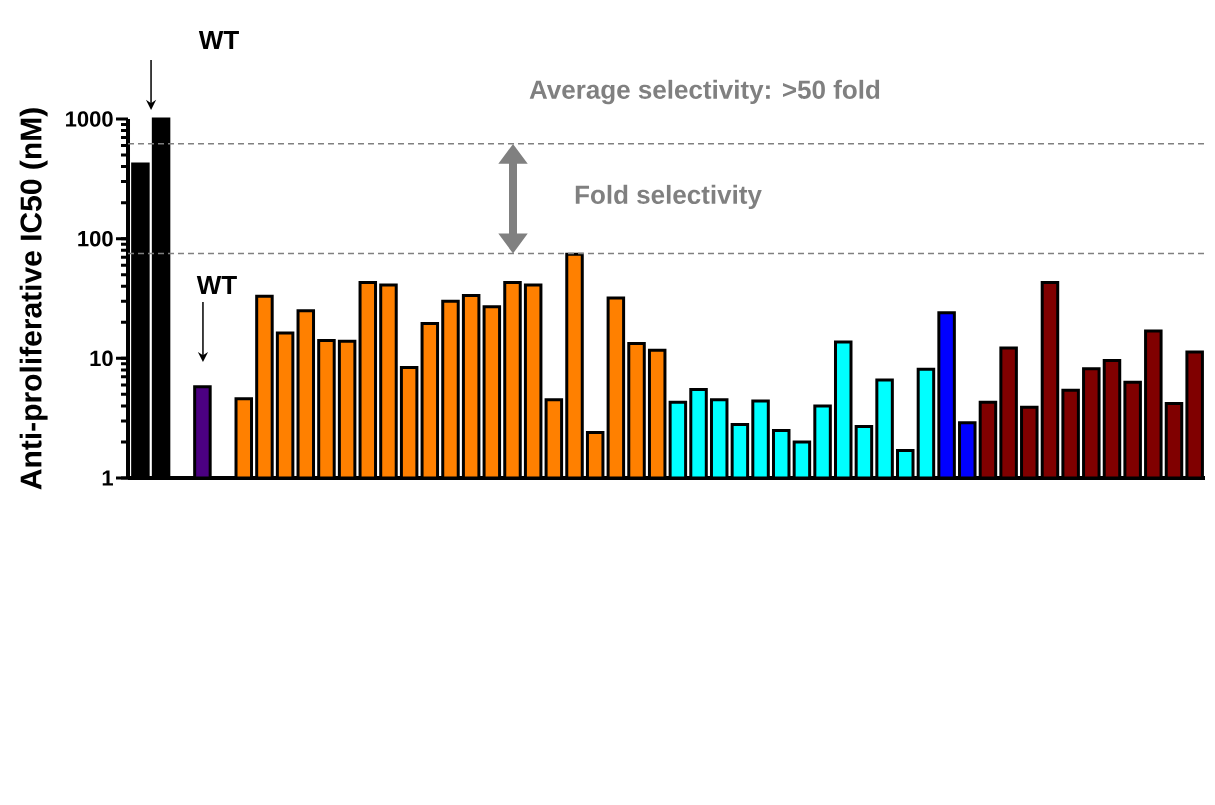 The image size is (1215, 805). What do you see at coordinates (218, 40) in the screenshot?
I see `text: WT` at bounding box center [218, 40].